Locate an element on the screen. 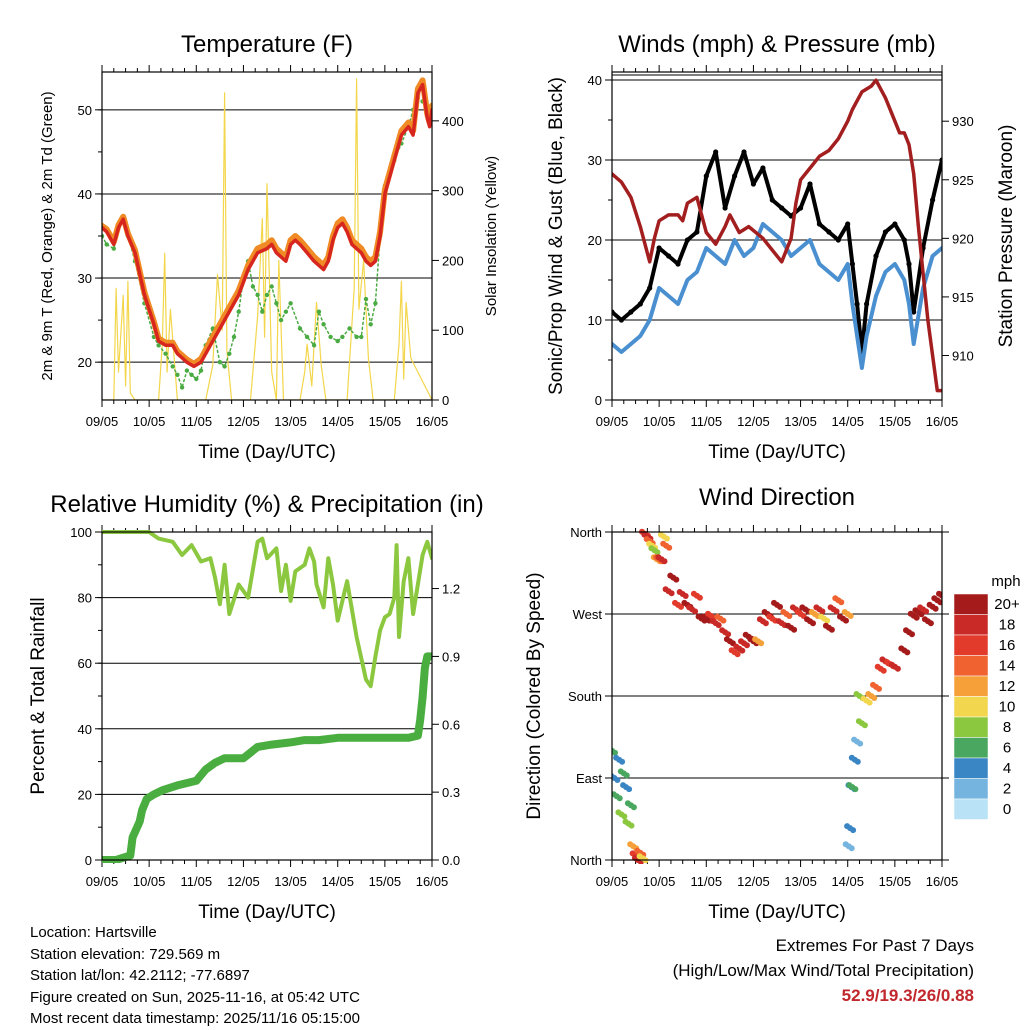  y2-tick-label: 0.6 is located at coordinates (451, 724).